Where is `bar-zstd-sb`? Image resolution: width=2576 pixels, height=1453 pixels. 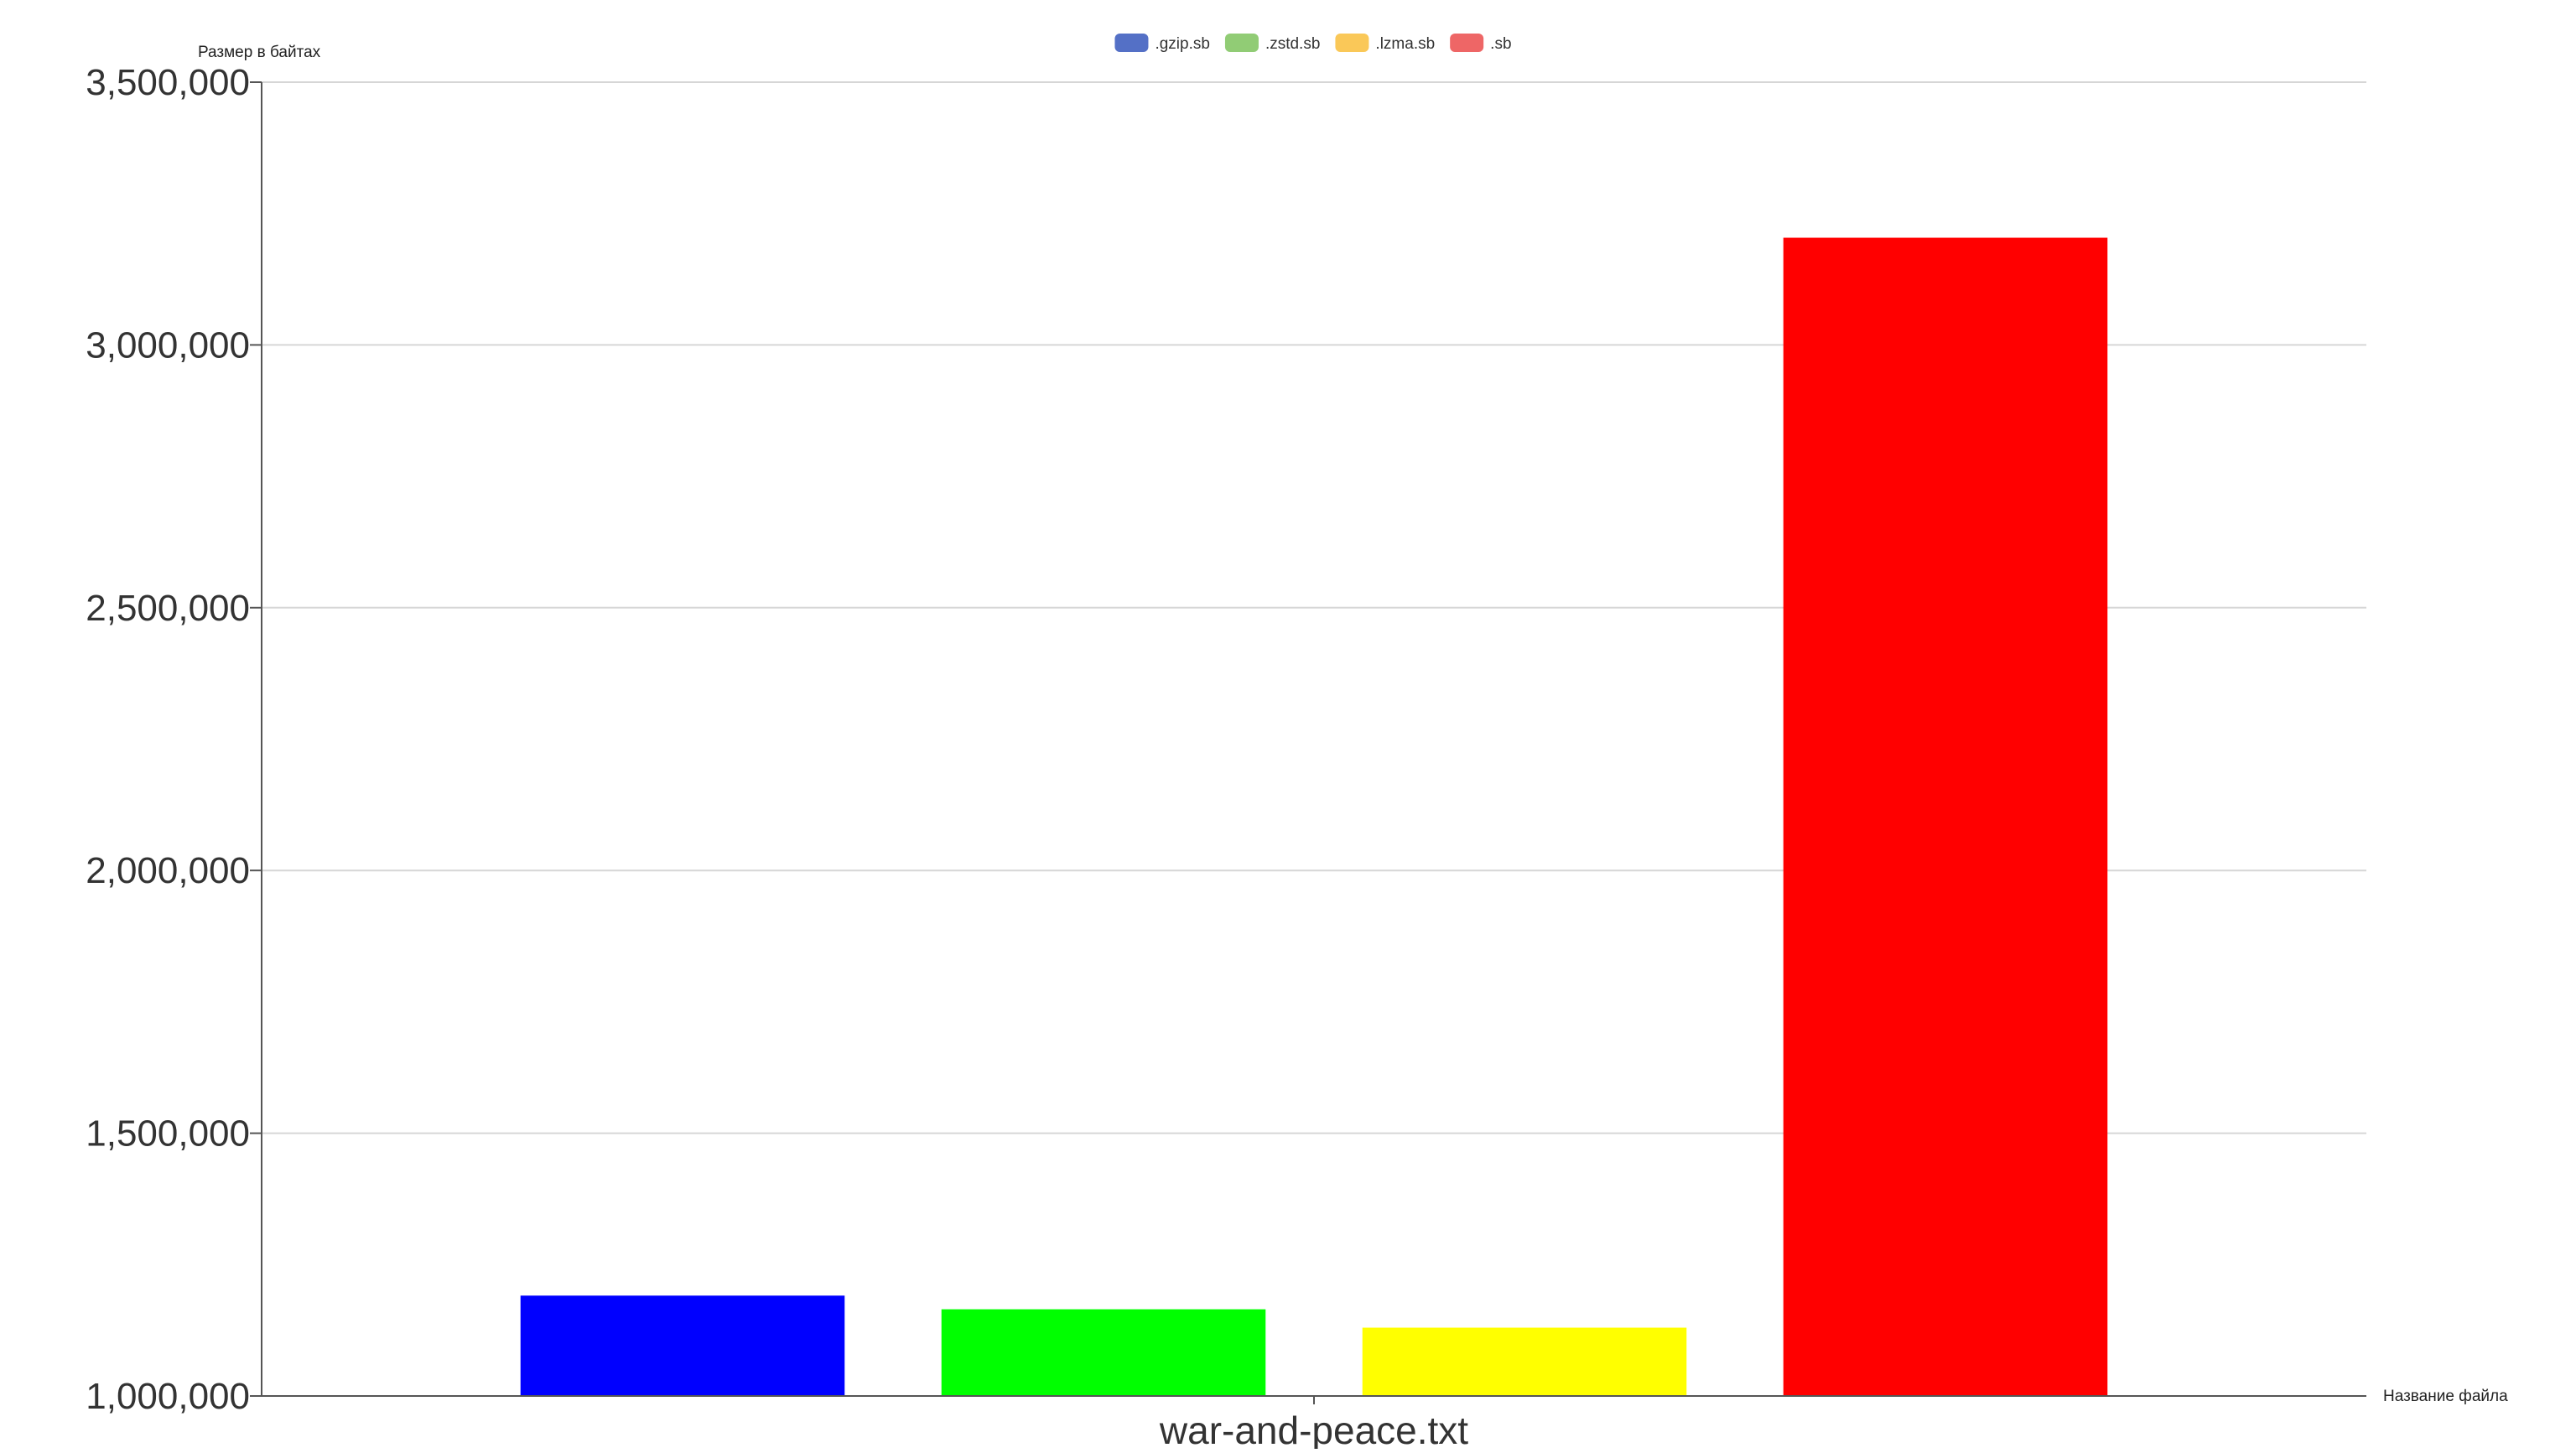
bar-zstd-sb is located at coordinates (1103, 1352).